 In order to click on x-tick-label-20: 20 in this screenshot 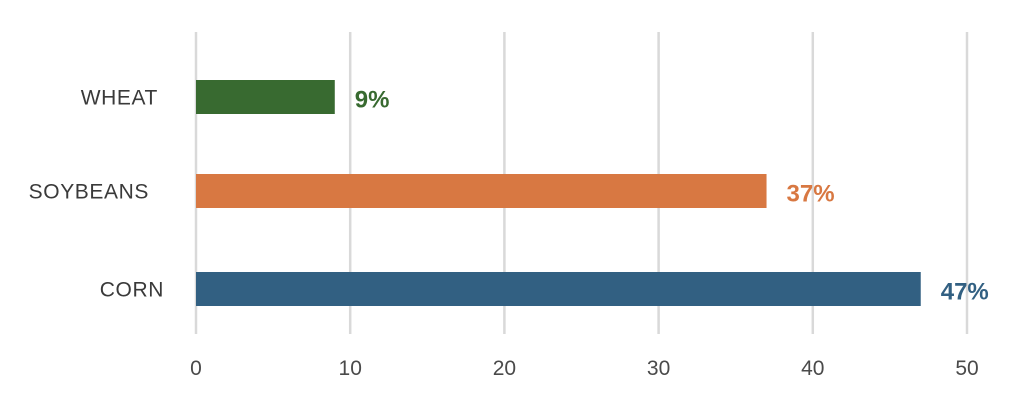, I will do `click(504, 368)`.